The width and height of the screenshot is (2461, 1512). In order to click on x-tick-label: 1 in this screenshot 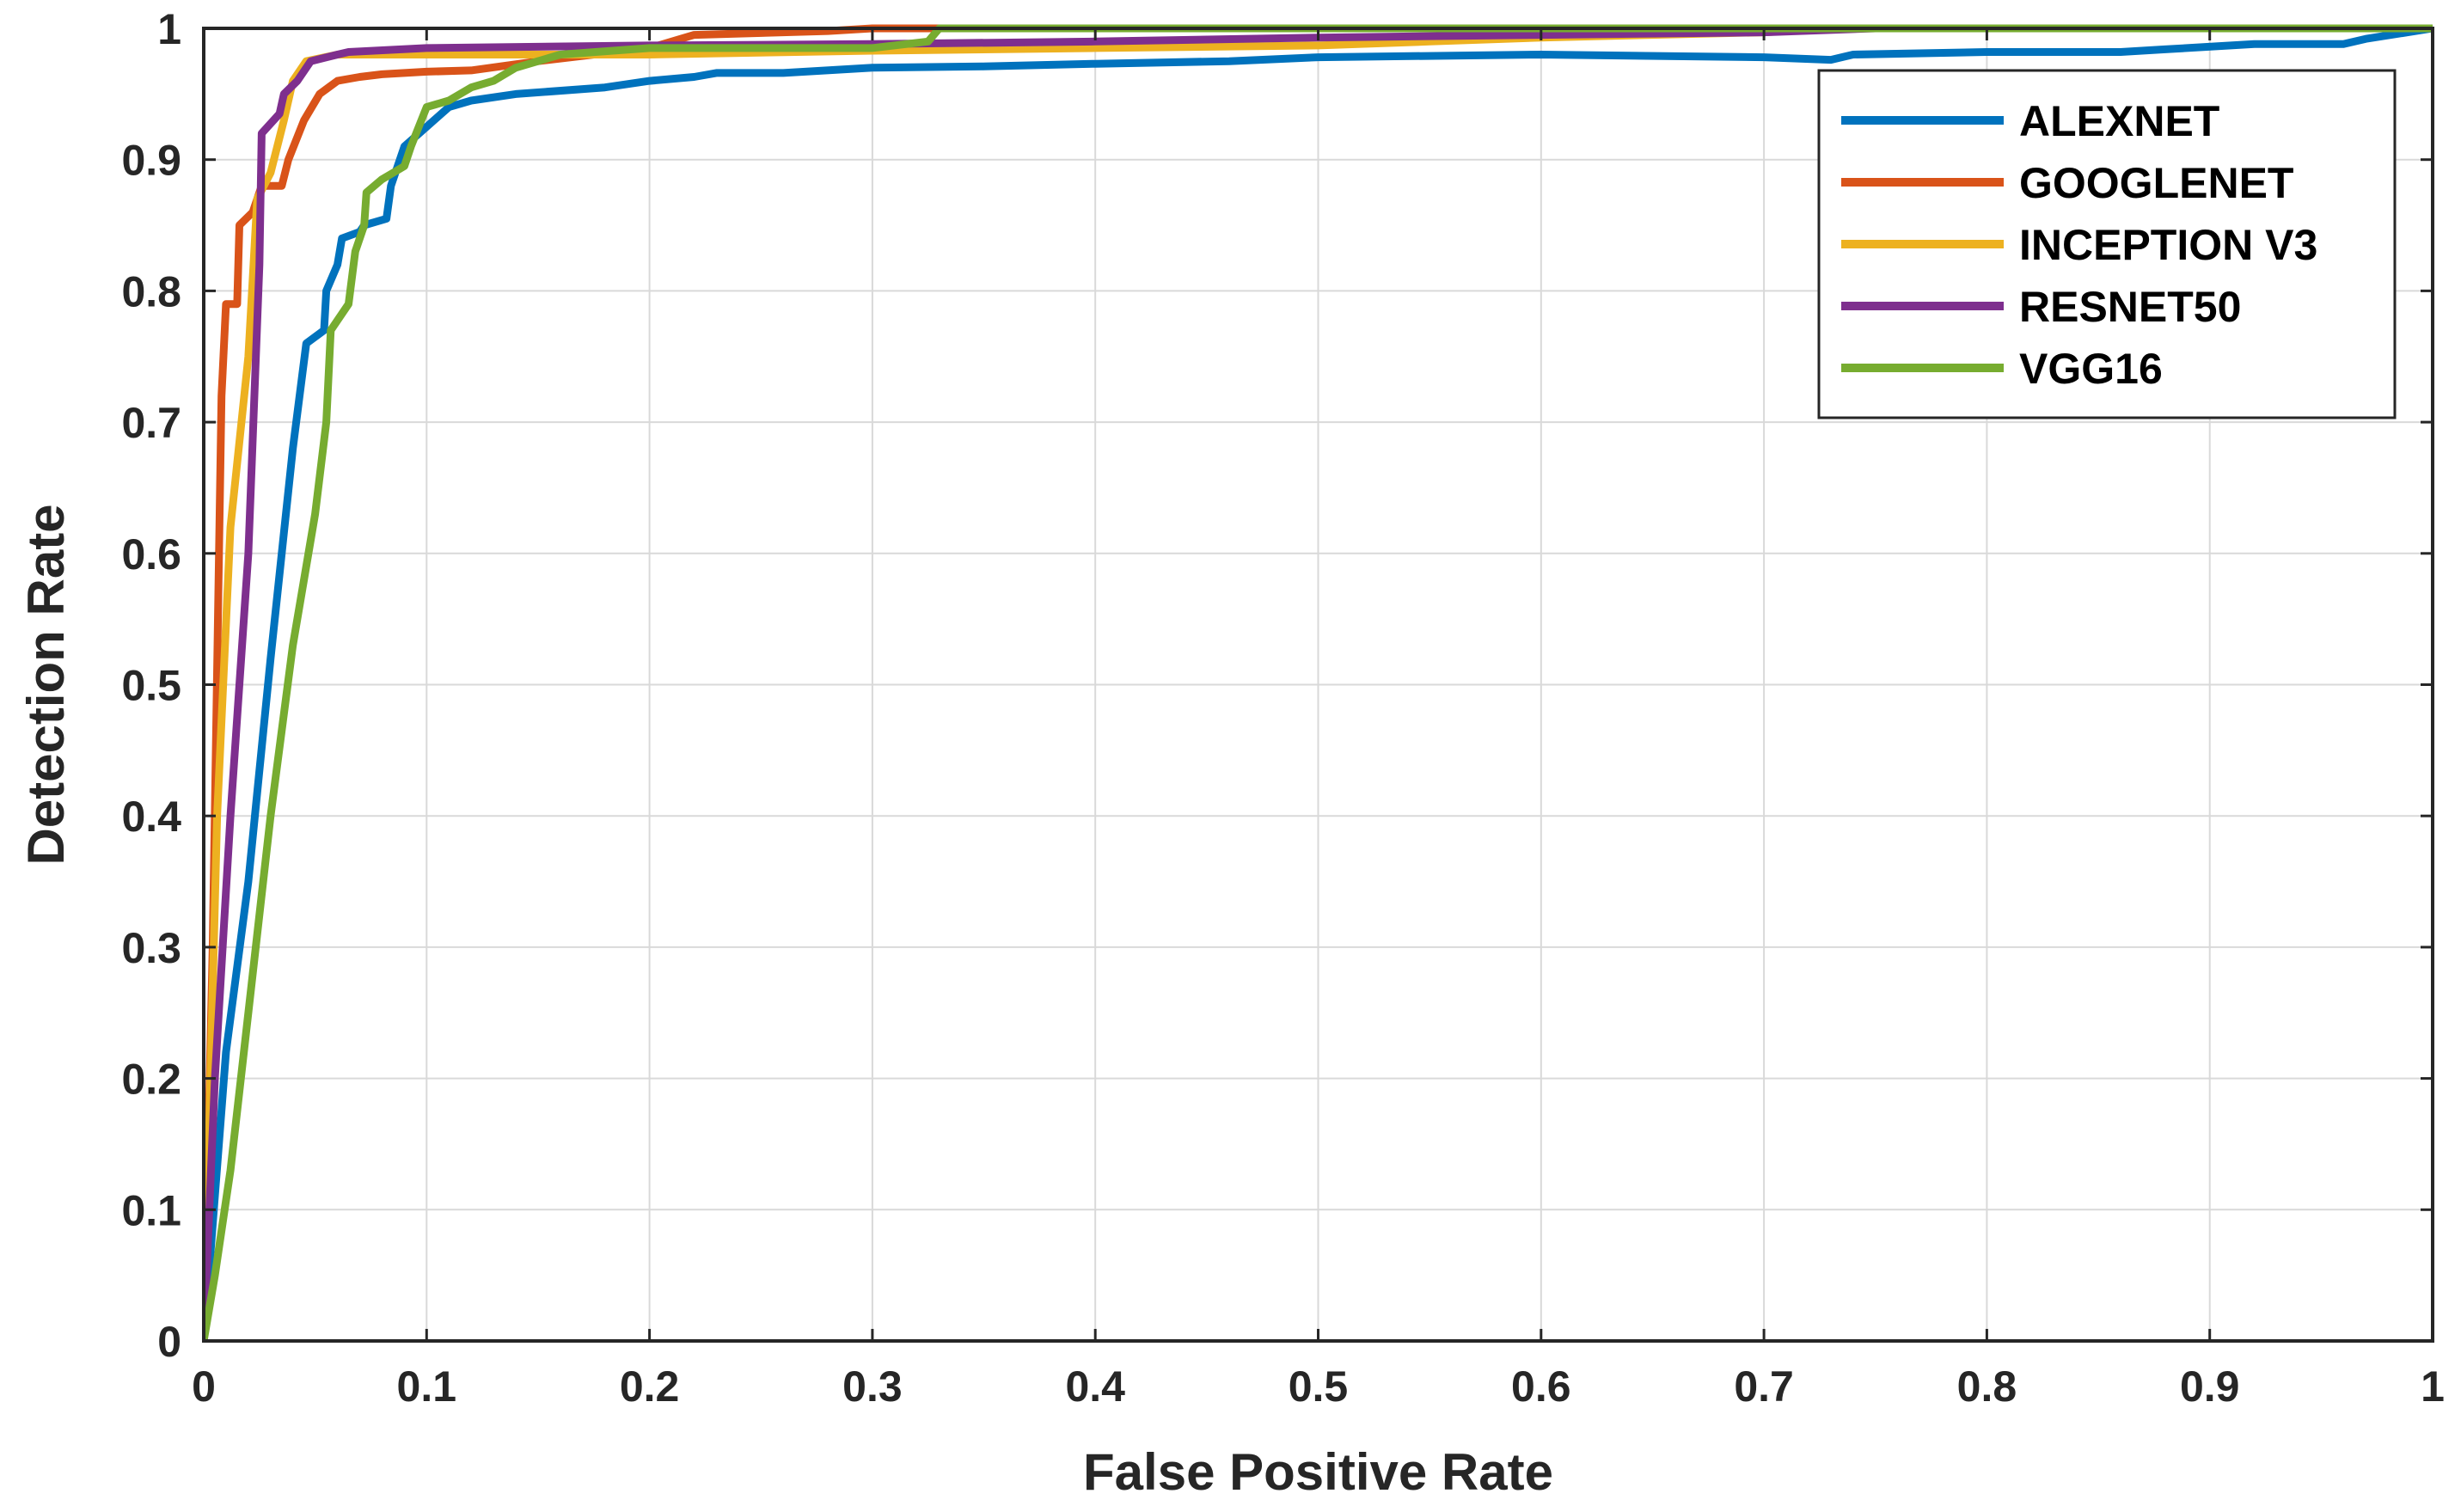, I will do `click(2433, 1386)`.